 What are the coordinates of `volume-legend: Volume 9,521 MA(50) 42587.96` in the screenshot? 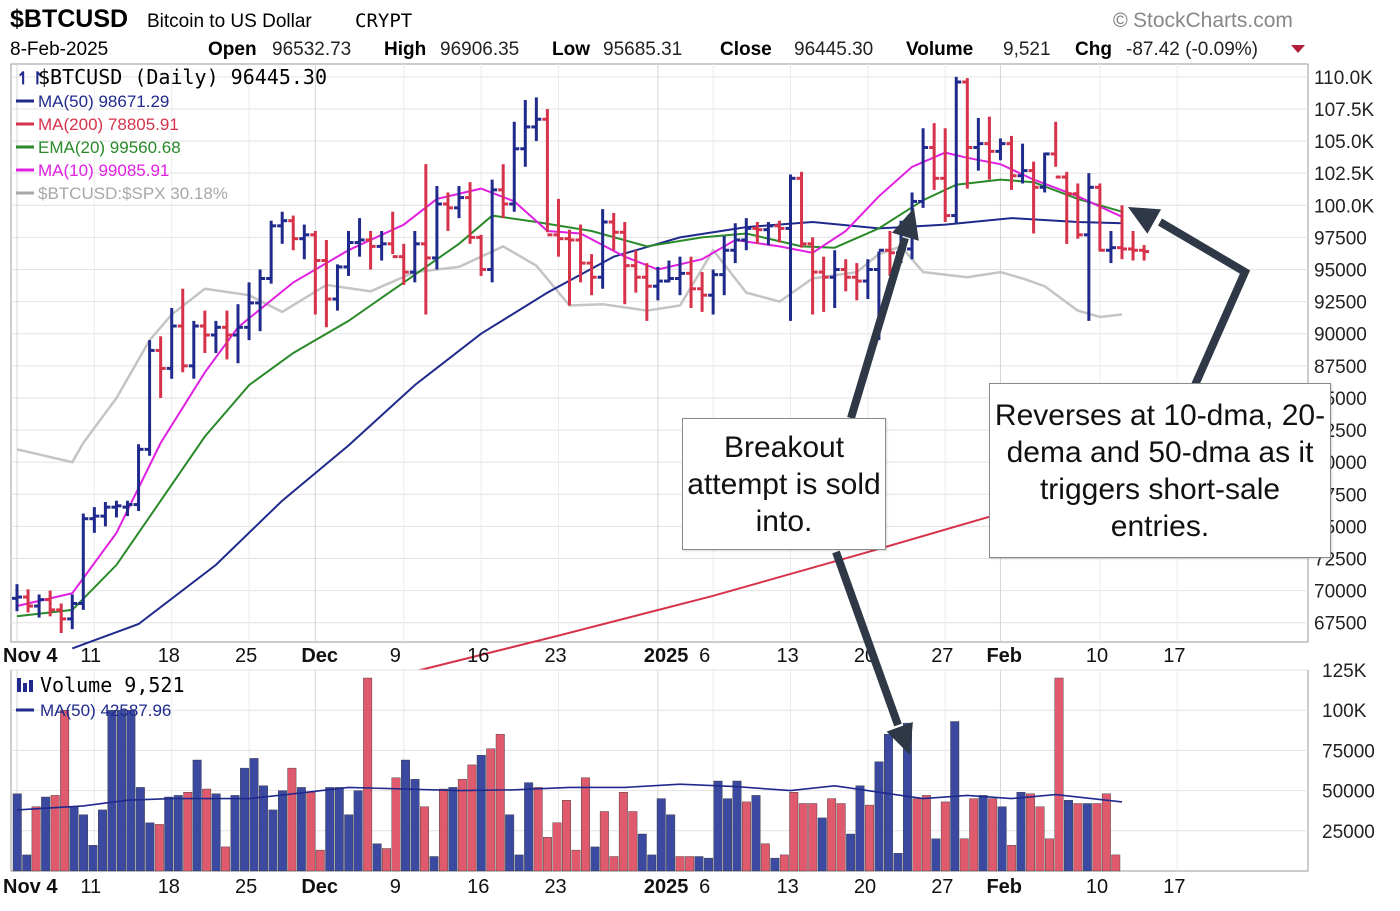 It's located at (100, 696).